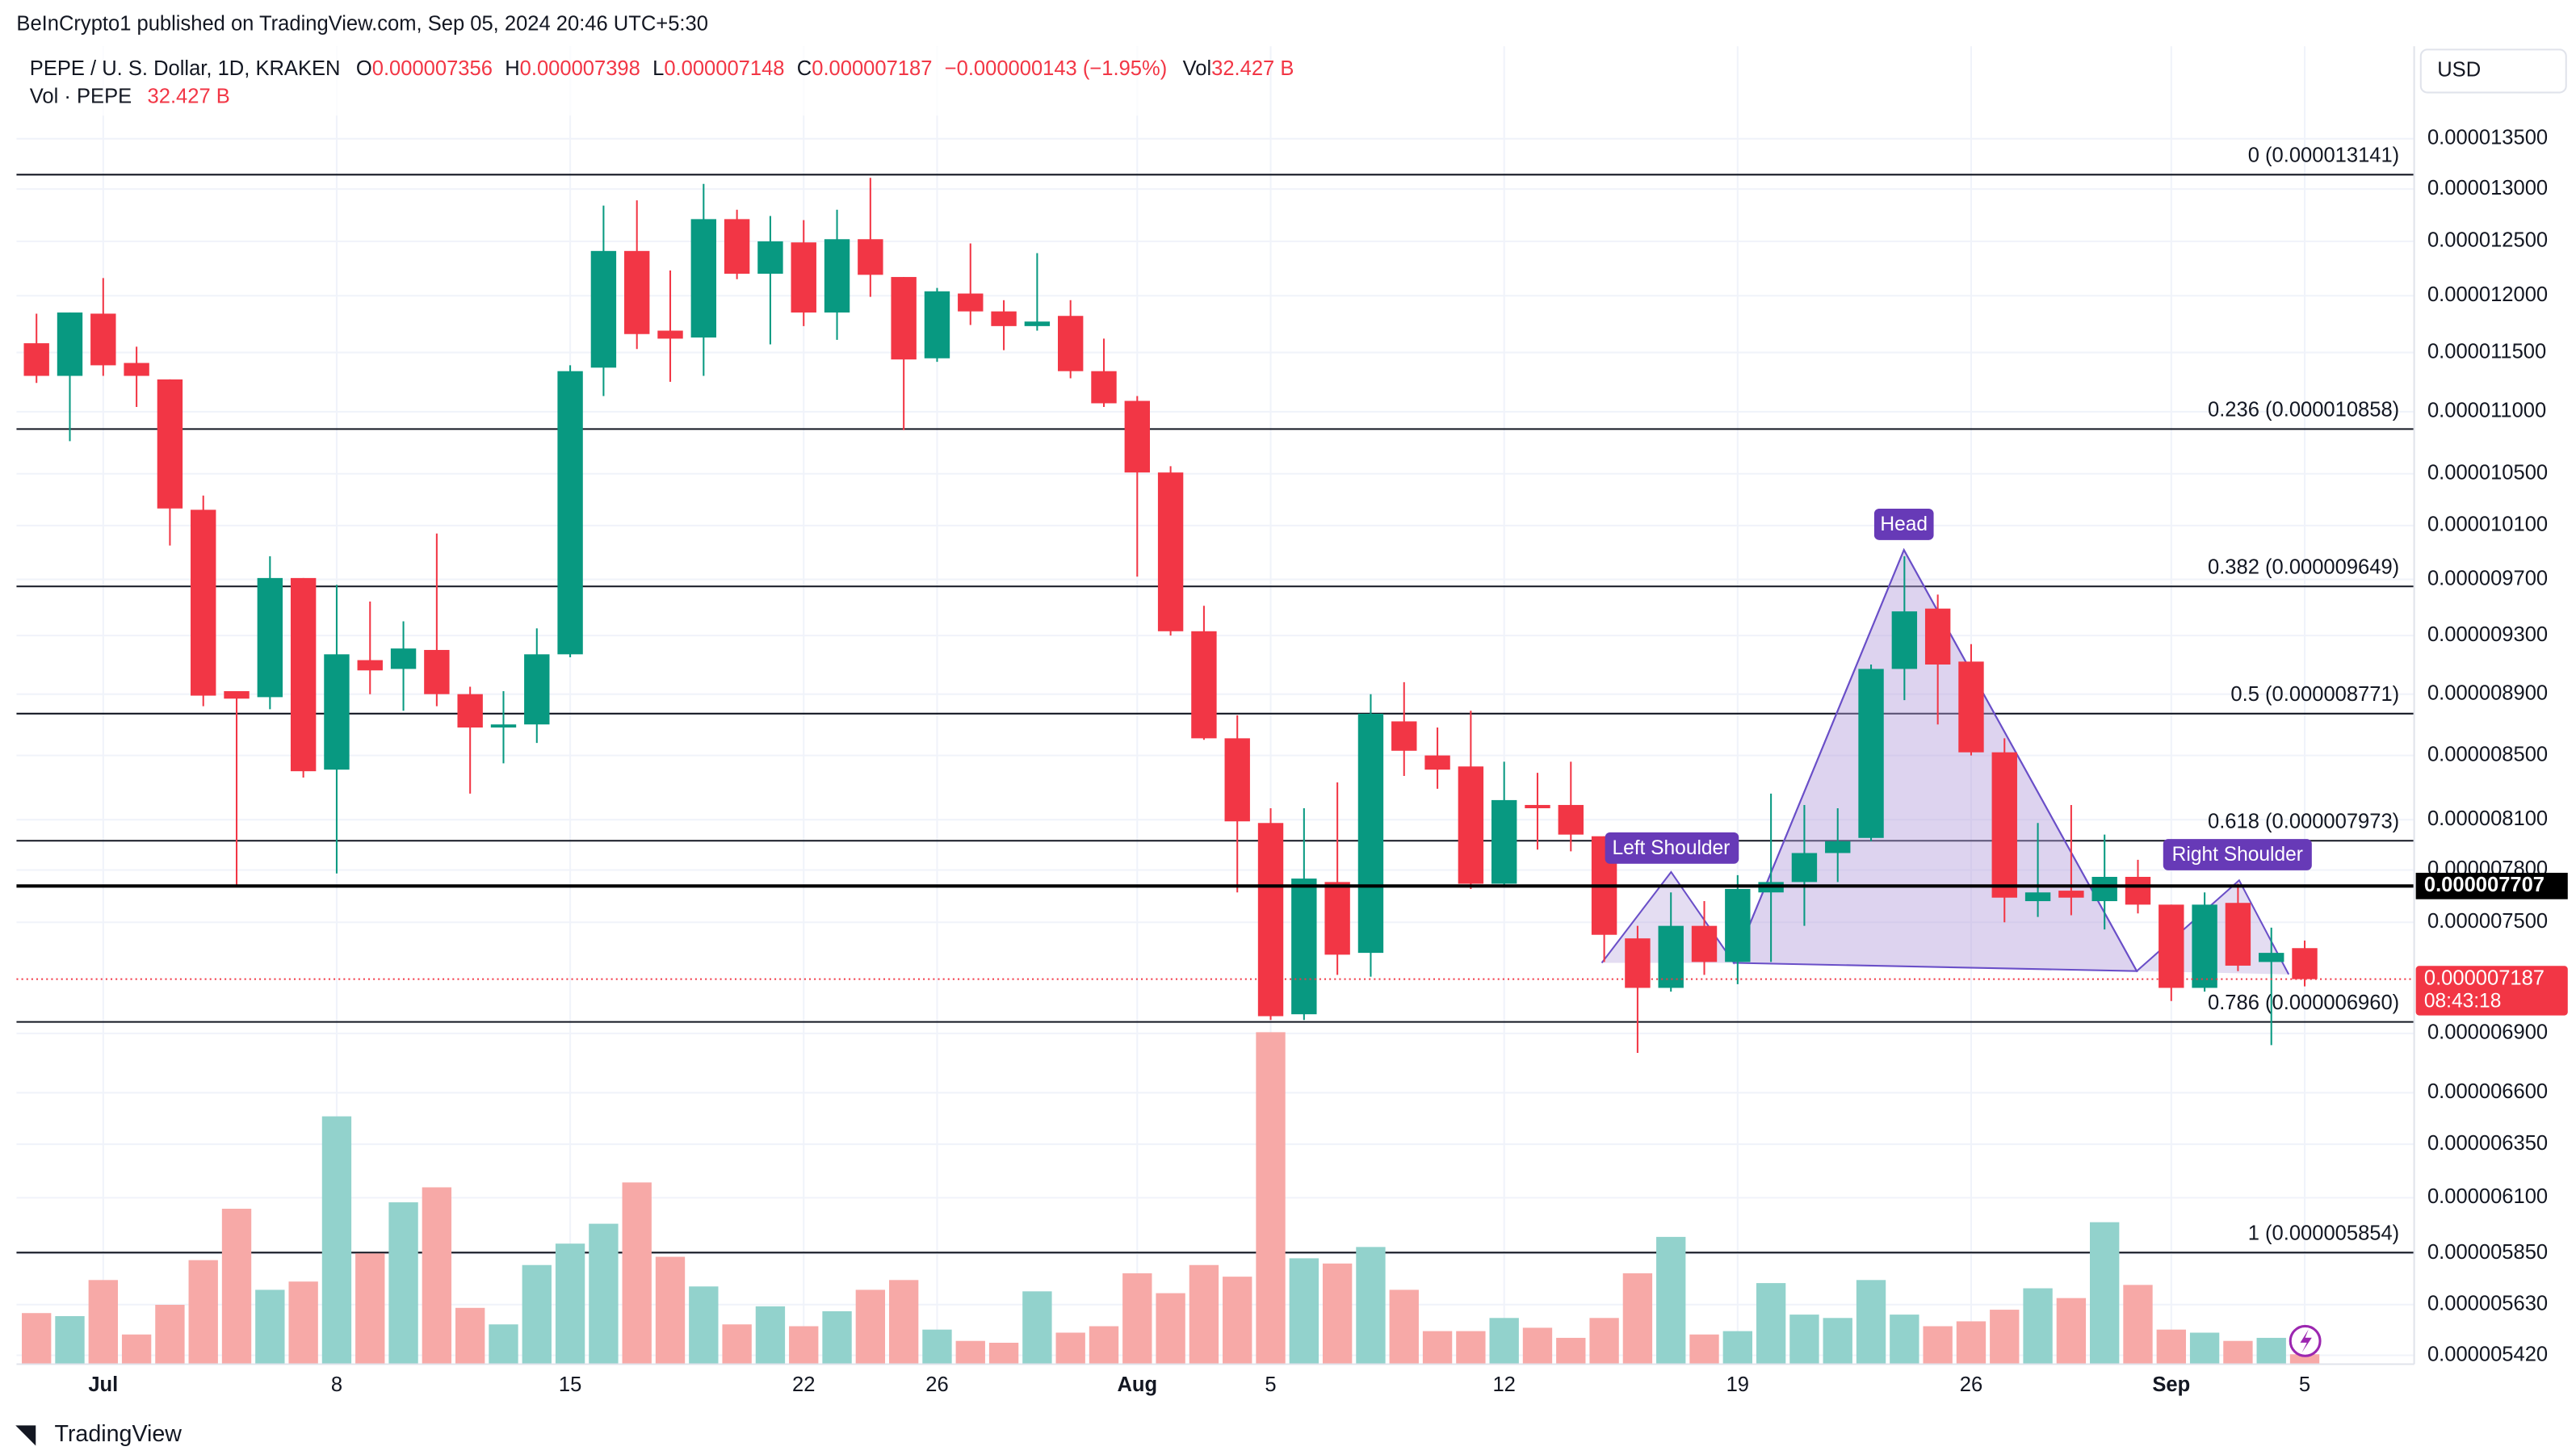 The width and height of the screenshot is (2576, 1455). I want to click on value: 32.427 B, so click(1252, 68).